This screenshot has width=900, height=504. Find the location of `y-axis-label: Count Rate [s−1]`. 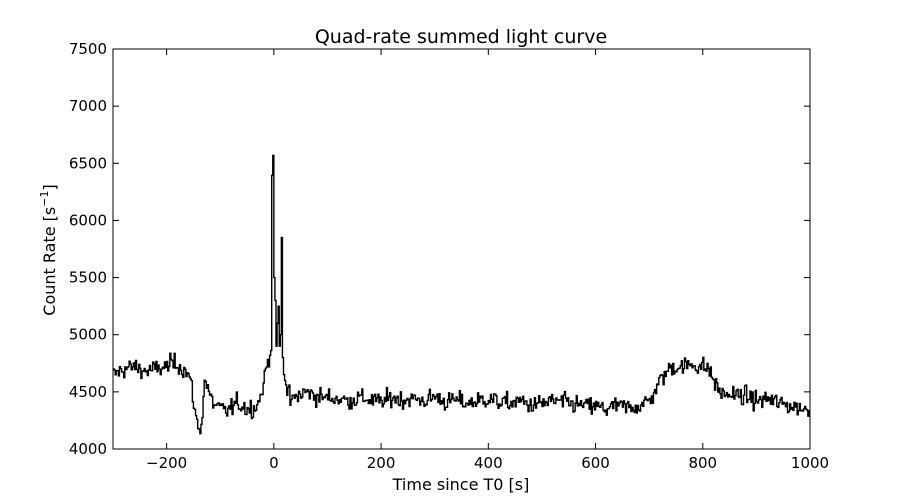

y-axis-label: Count Rate [s−1] is located at coordinates (48, 249).